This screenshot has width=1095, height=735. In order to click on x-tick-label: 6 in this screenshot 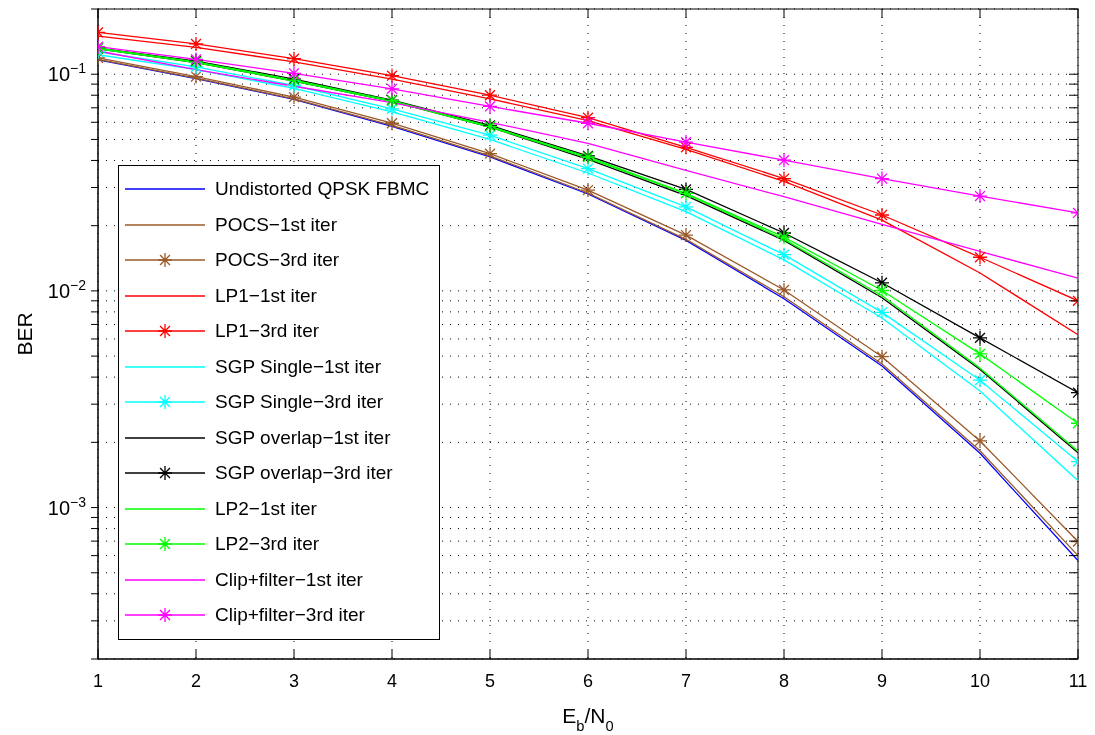, I will do `click(588, 681)`.